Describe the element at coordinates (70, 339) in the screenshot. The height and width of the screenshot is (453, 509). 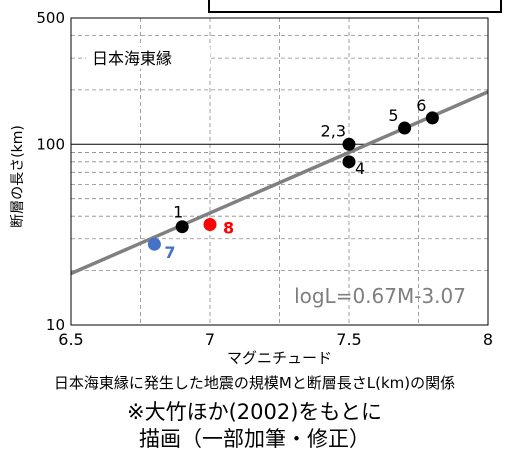
I see `x-tick-label: 6.5` at that location.